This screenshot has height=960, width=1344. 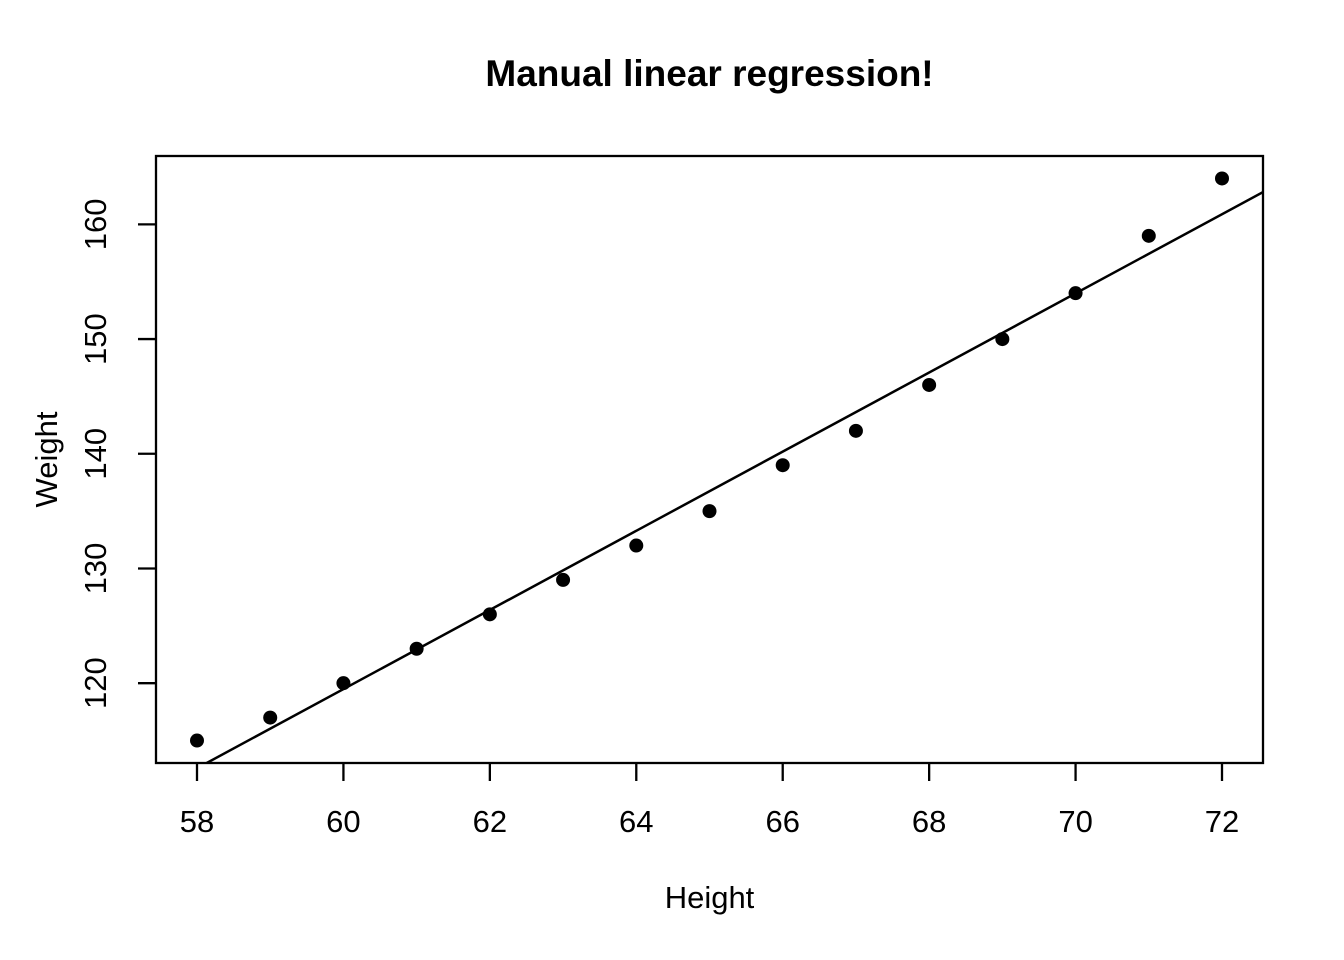 I want to click on x-tick-label: 58, so click(x=197, y=821).